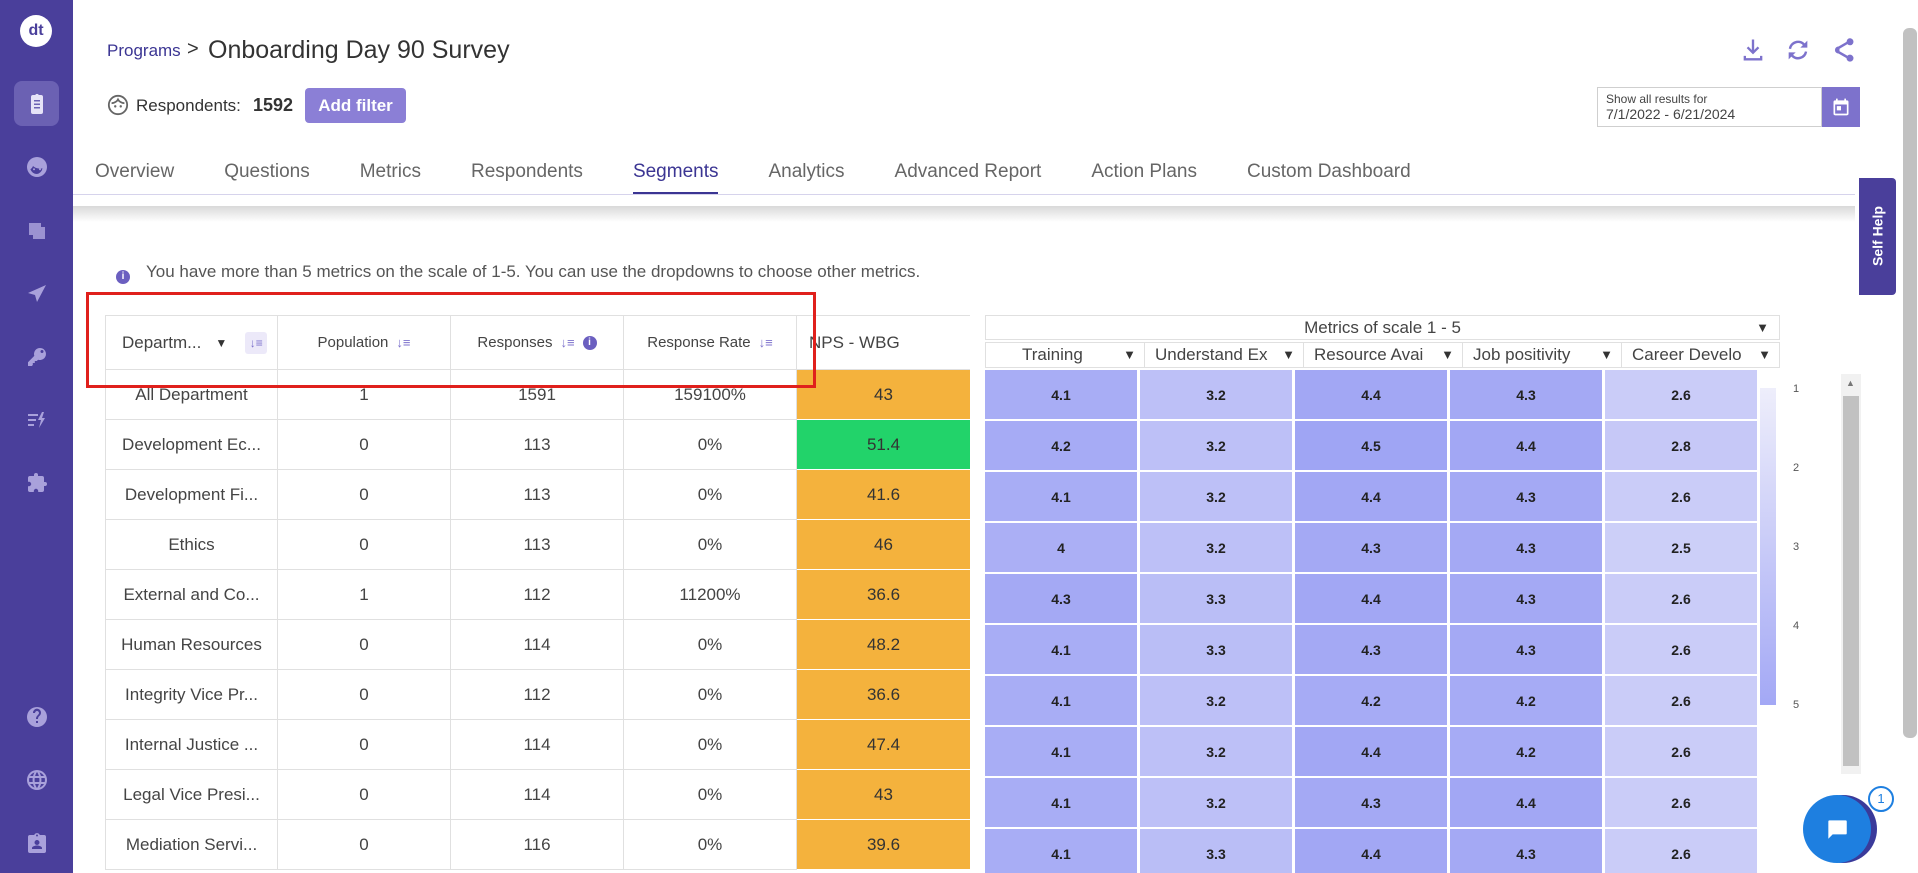 This screenshot has width=1918, height=873. What do you see at coordinates (537, 645) in the screenshot?
I see `table-row: Human Resources 0 114 0% 48.2` at bounding box center [537, 645].